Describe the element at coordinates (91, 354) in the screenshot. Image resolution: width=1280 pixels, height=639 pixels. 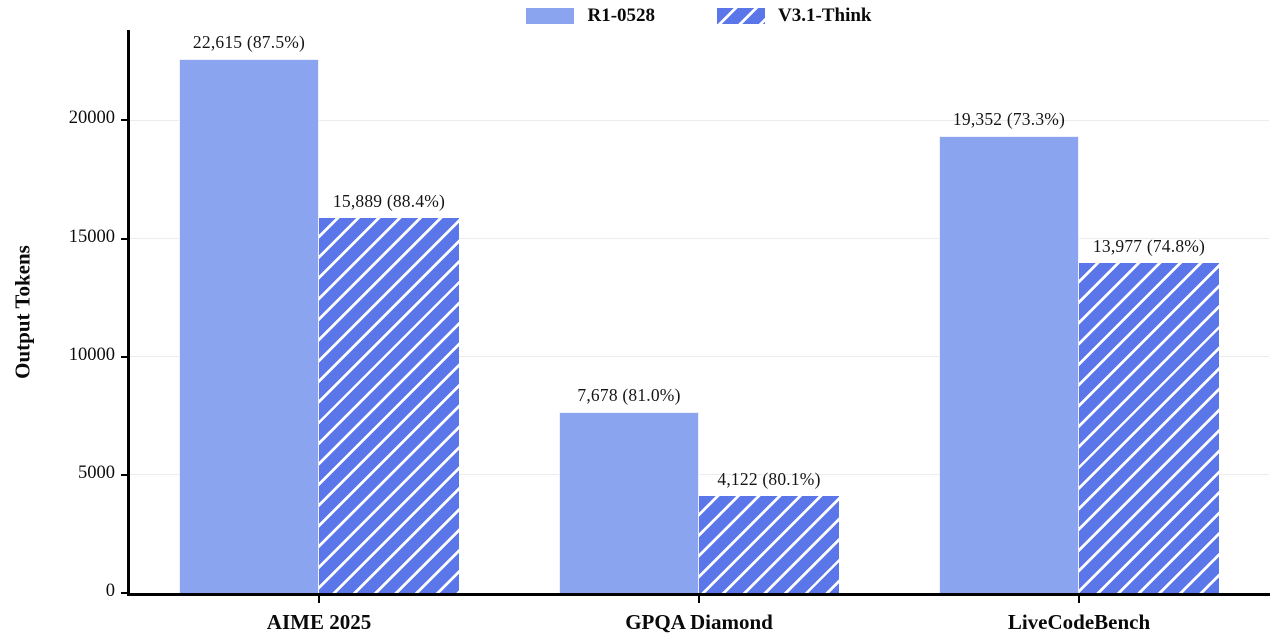
I see `y-tick-label: 10000` at that location.